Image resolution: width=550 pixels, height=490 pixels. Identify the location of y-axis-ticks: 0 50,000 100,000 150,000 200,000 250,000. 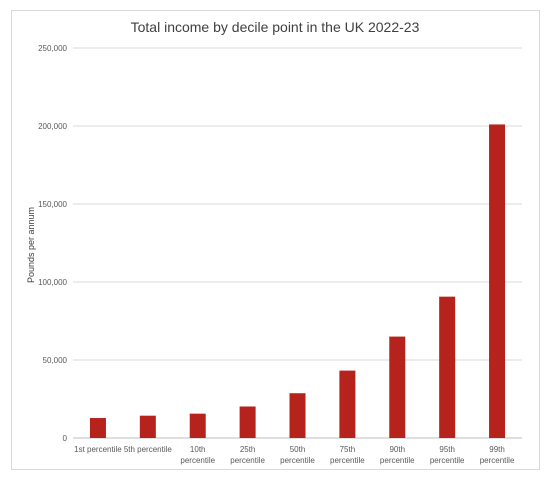
(52, 243).